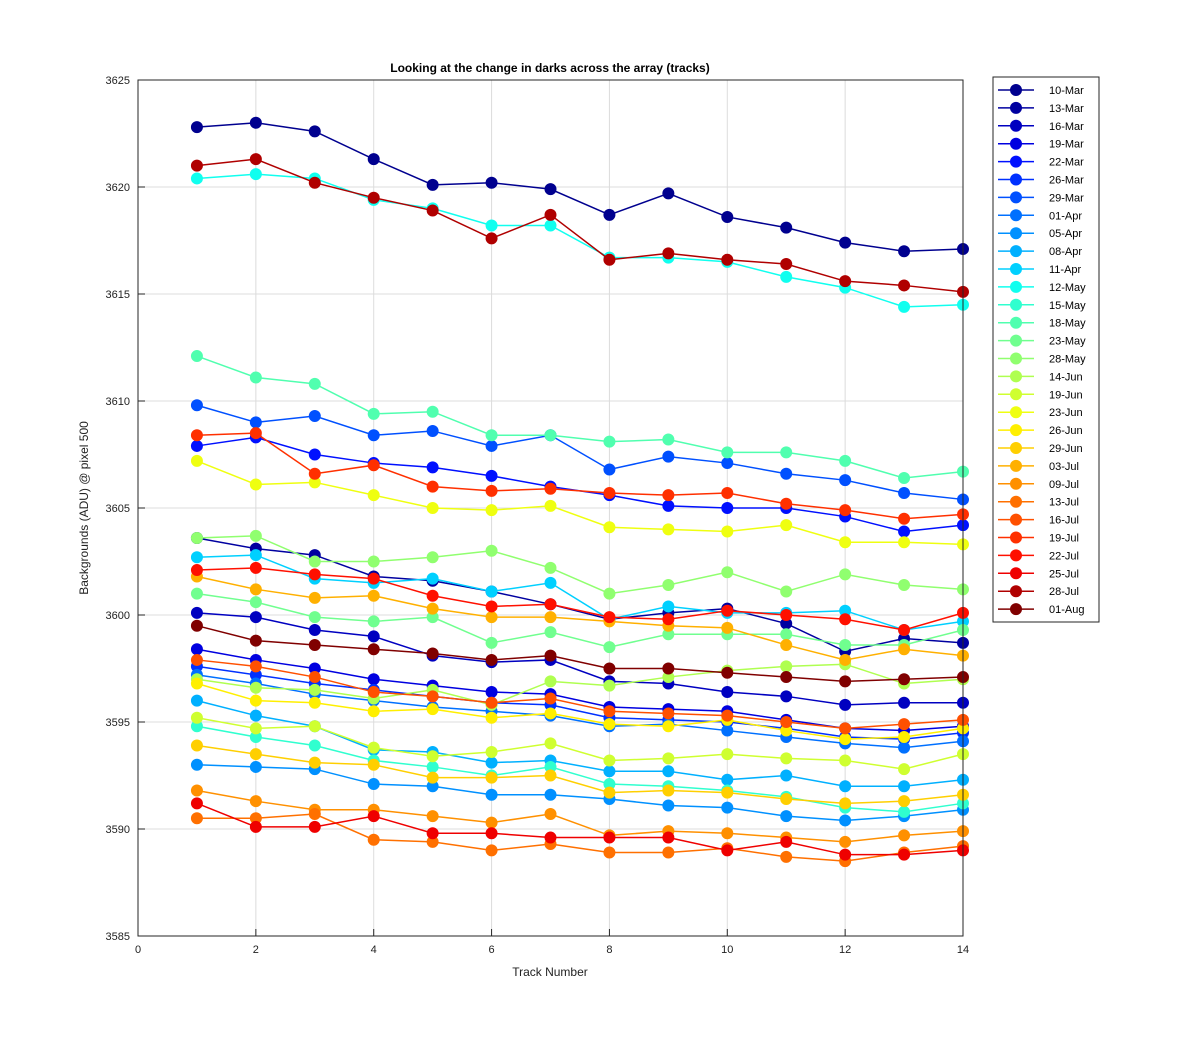 This screenshot has width=1200, height=1050. Describe the element at coordinates (1064, 485) in the screenshot. I see `legend-label: 09-Jul` at that location.